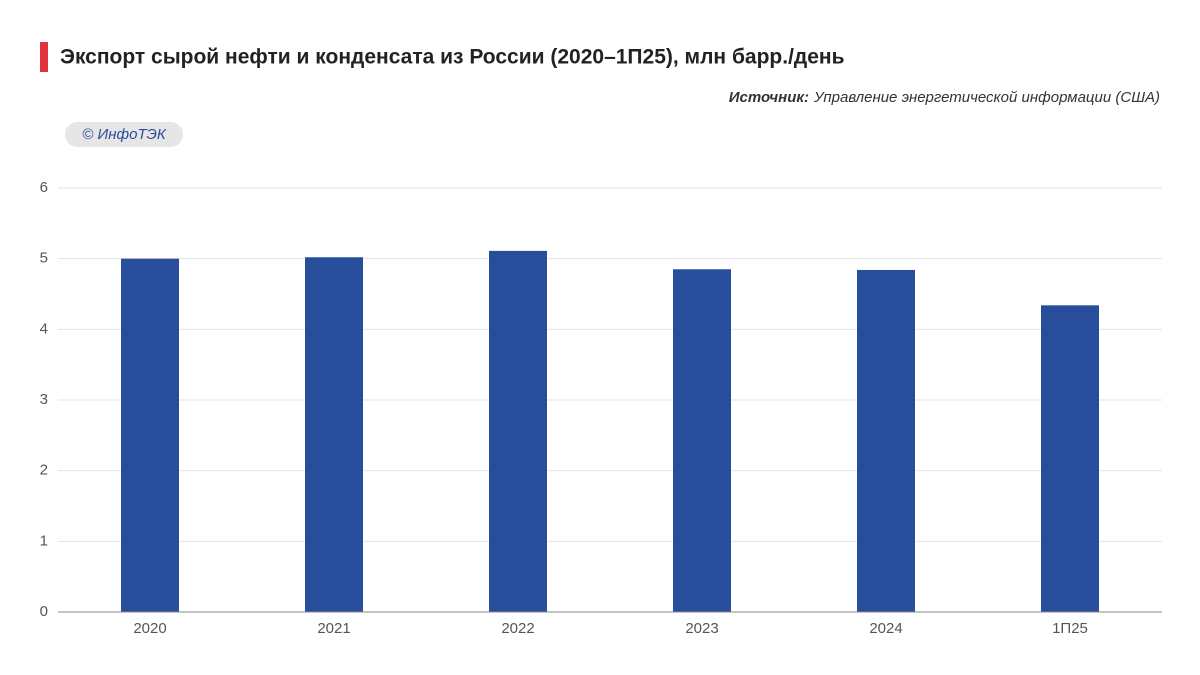 The width and height of the screenshot is (1200, 675). I want to click on y-tick-label: 2, so click(44, 470).